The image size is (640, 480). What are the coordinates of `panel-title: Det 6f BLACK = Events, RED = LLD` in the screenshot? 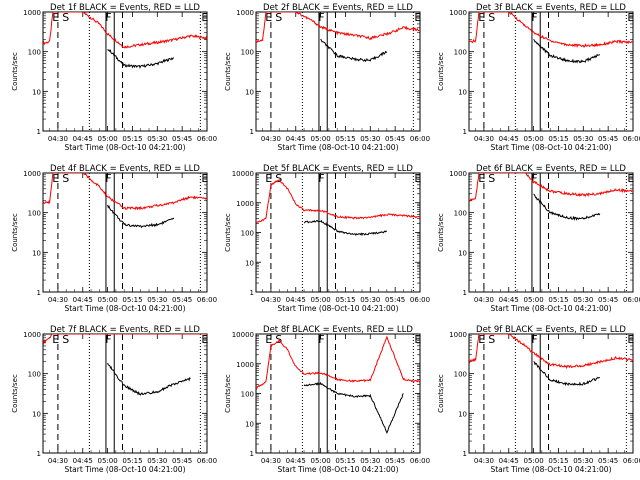 It's located at (551, 169).